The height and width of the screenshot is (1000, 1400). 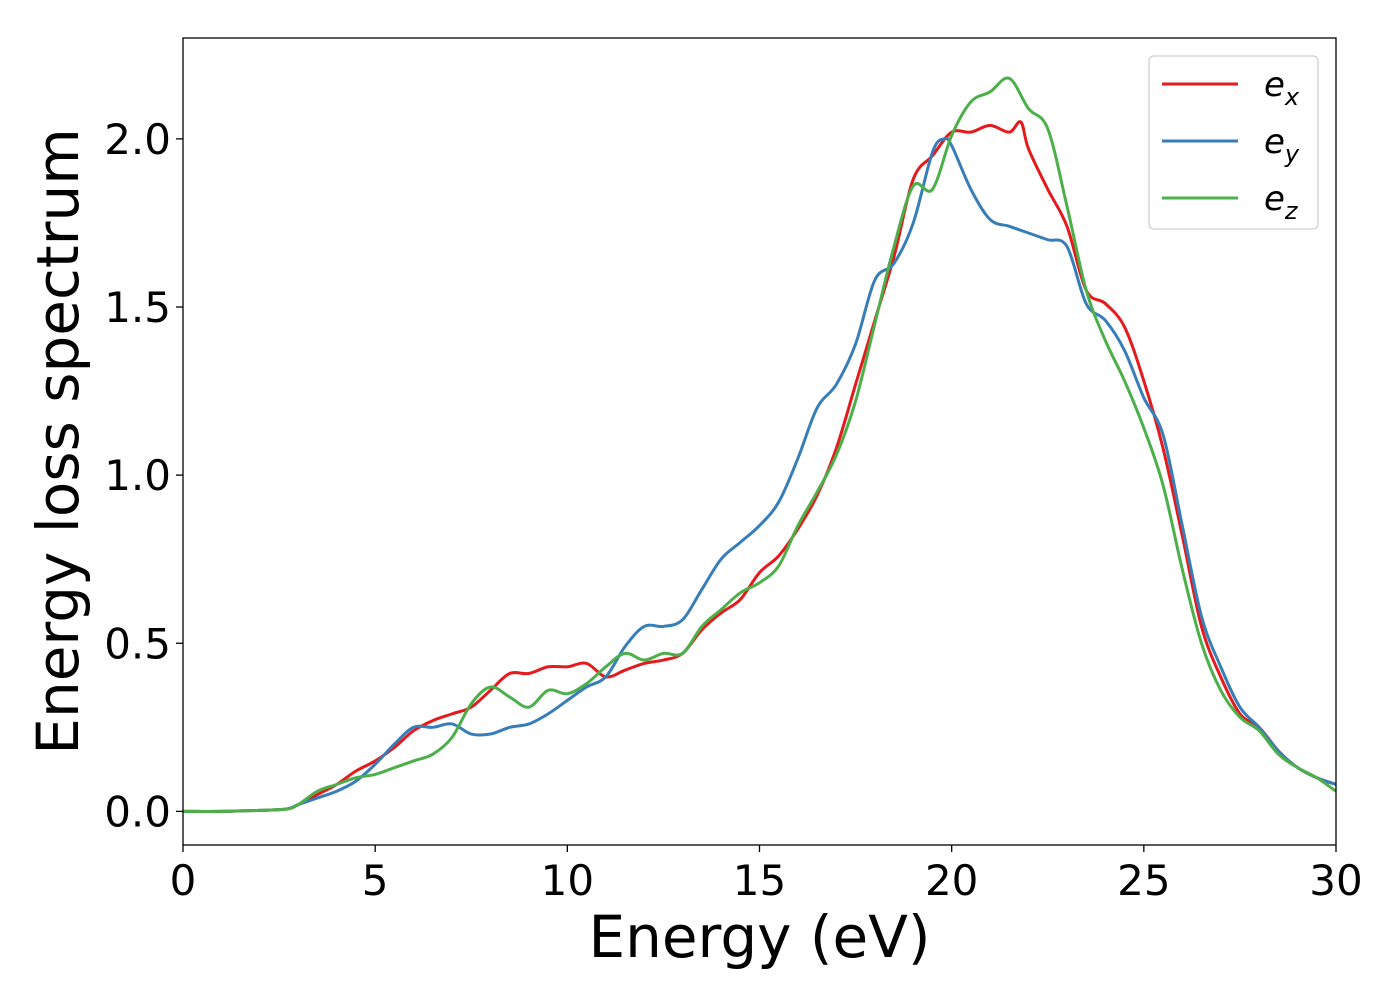 What do you see at coordinates (1143, 880) in the screenshot?
I see `x-tick-label: 25` at bounding box center [1143, 880].